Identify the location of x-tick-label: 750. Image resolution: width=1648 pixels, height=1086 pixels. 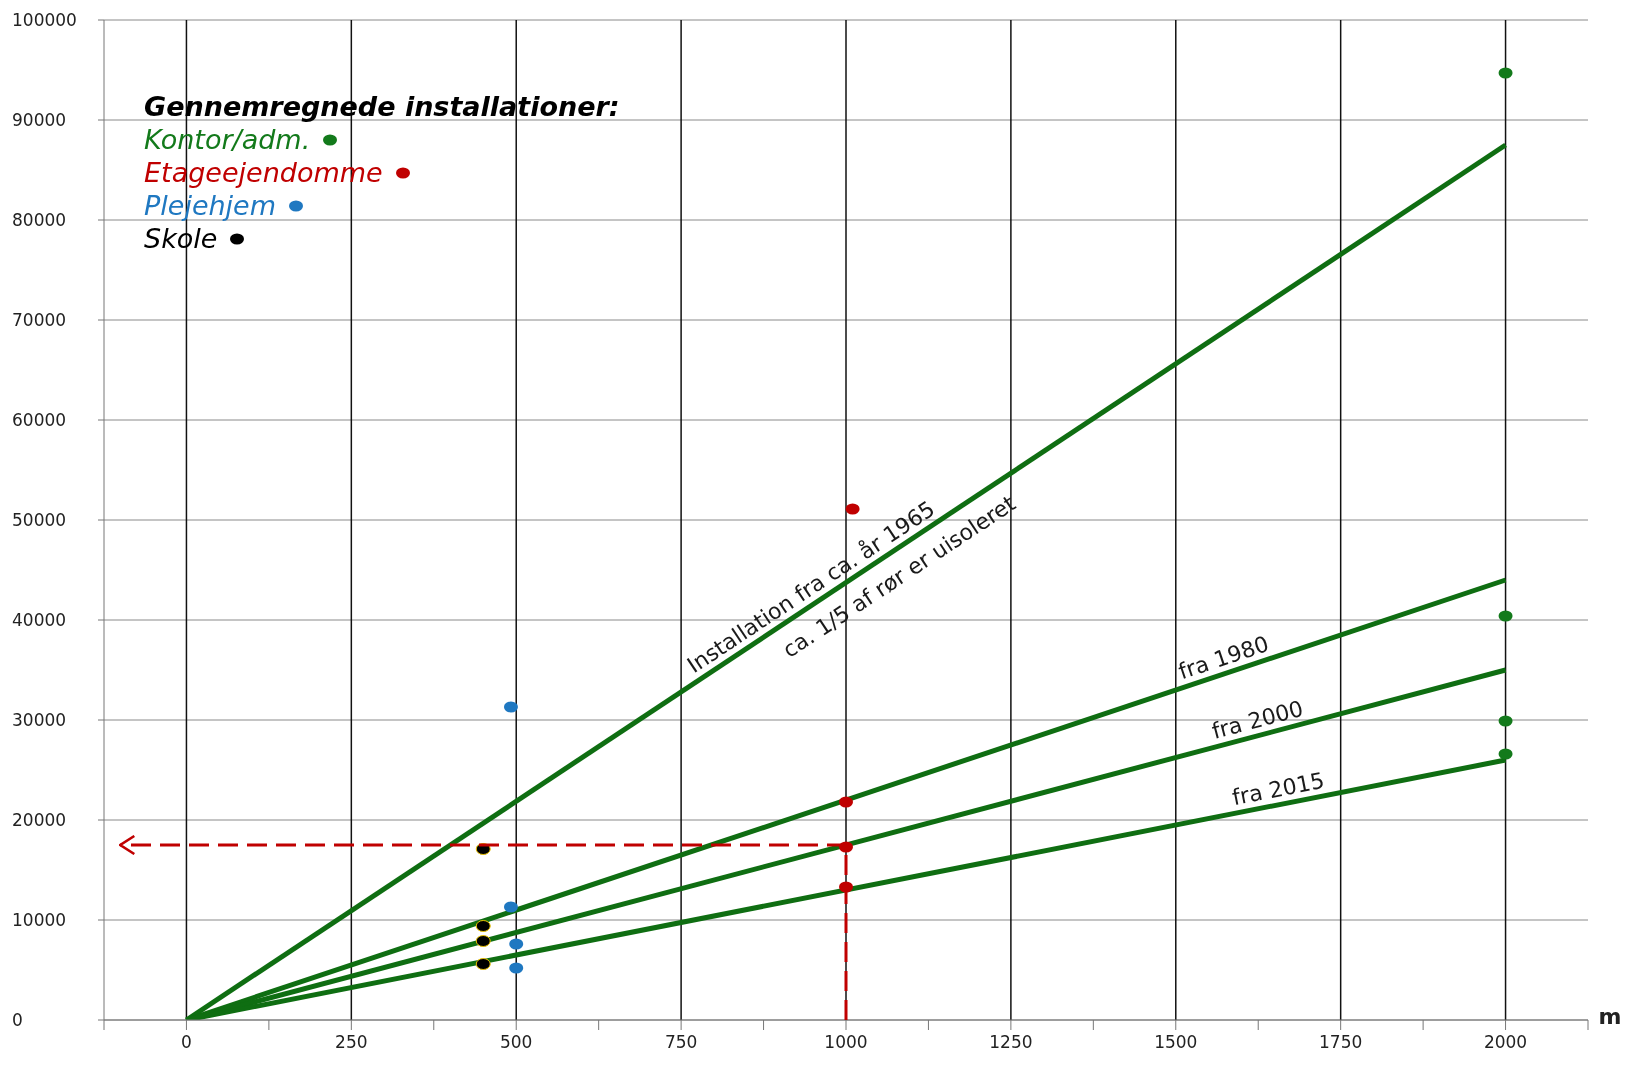
(681, 1042).